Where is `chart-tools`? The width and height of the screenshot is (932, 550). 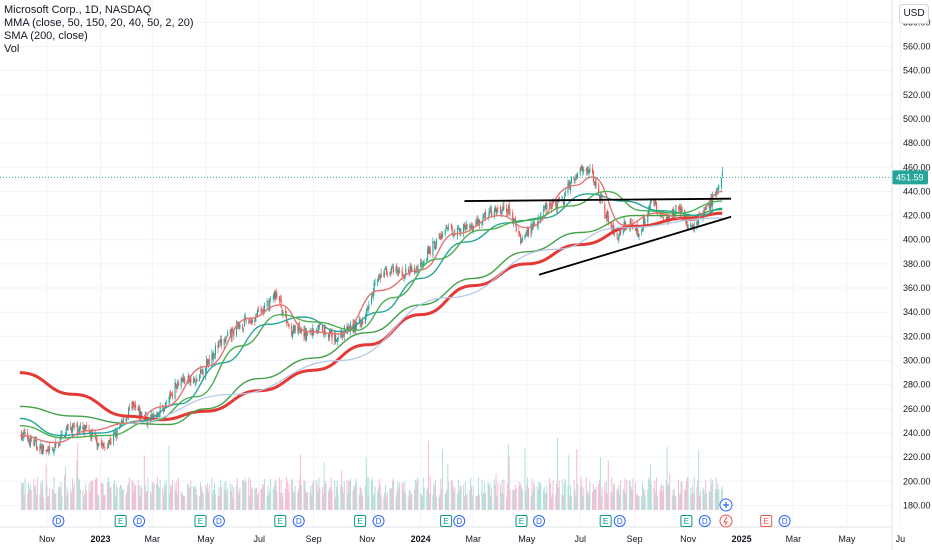 chart-tools is located at coordinates (726, 513).